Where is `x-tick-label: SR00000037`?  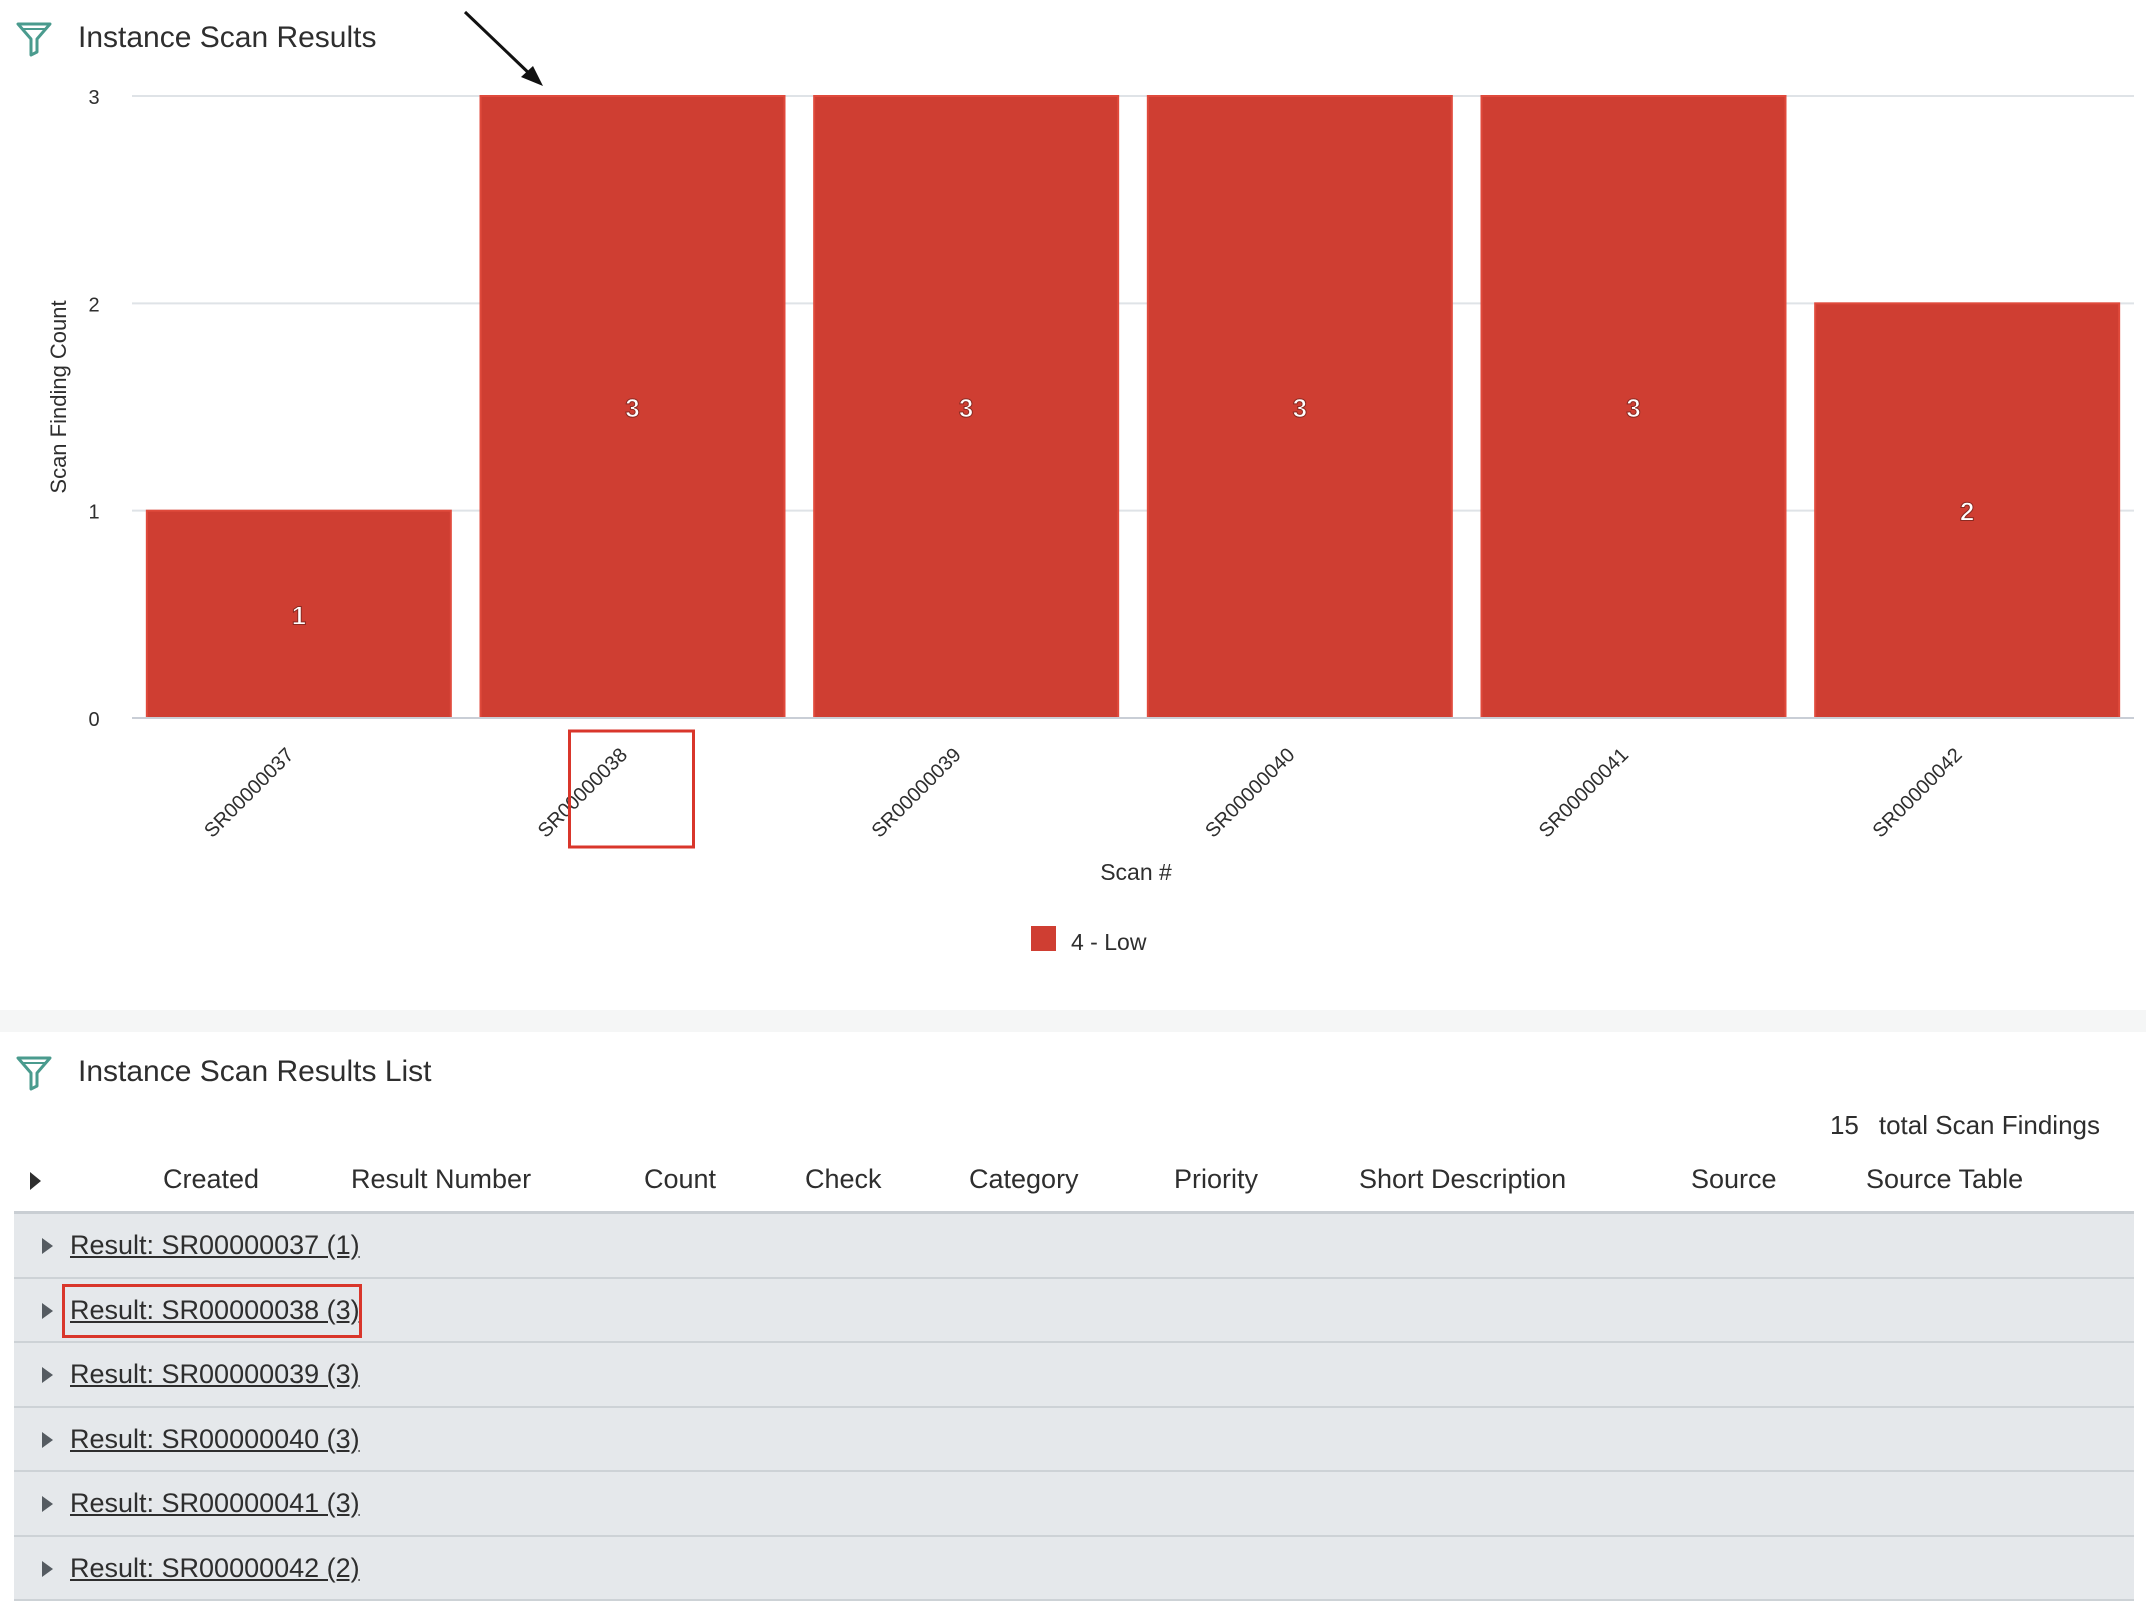 x-tick-label: SR00000037 is located at coordinates (249, 793).